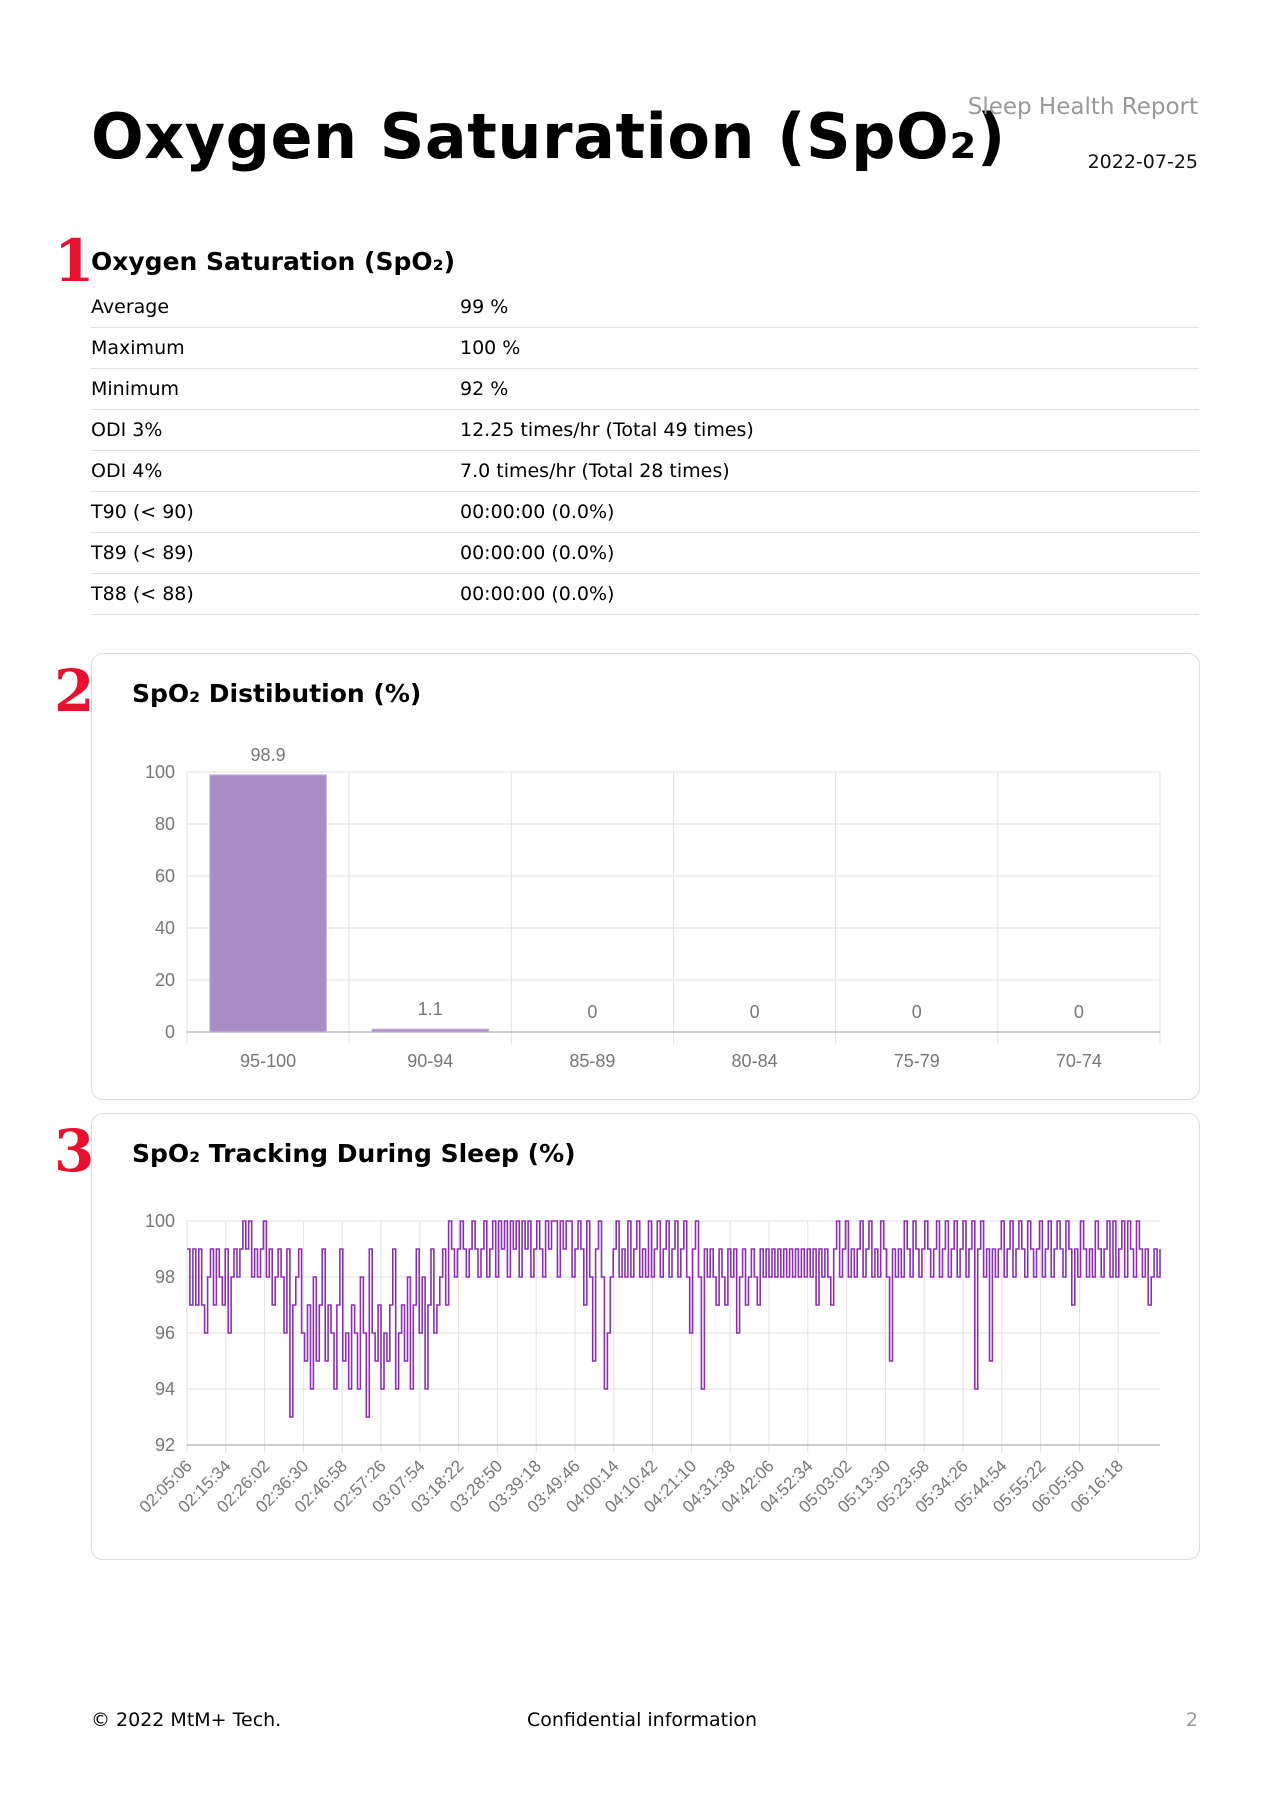 Image resolution: width=1280 pixels, height=1812 pixels. Describe the element at coordinates (142, 594) in the screenshot. I see `stat-label: T88 (< 88)` at that location.